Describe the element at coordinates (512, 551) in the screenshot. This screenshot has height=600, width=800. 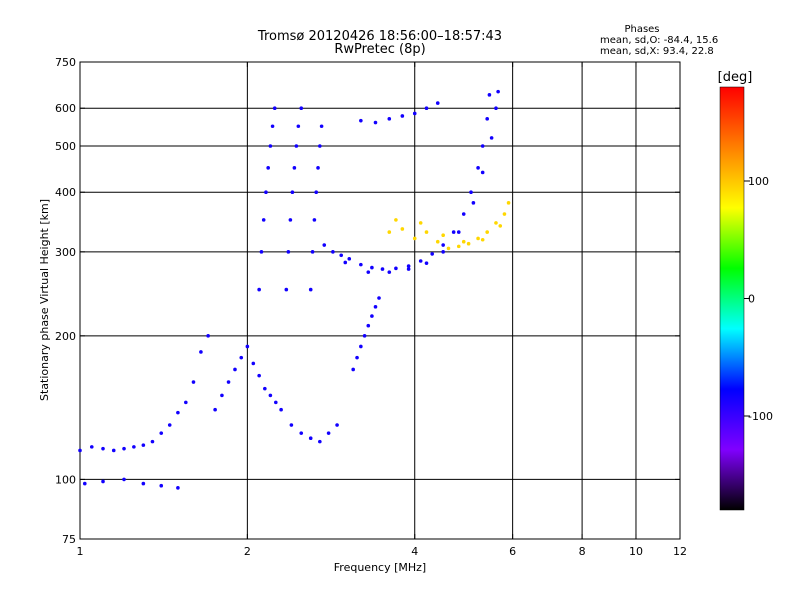
I see `x-tick-label: 6` at that location.